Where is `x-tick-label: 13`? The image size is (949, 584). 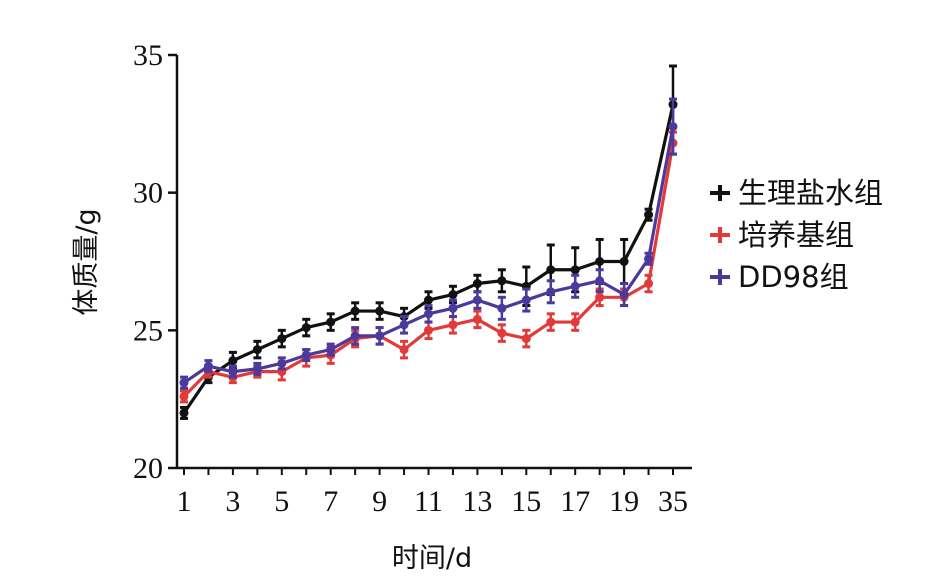 x-tick-label: 13 is located at coordinates (477, 501).